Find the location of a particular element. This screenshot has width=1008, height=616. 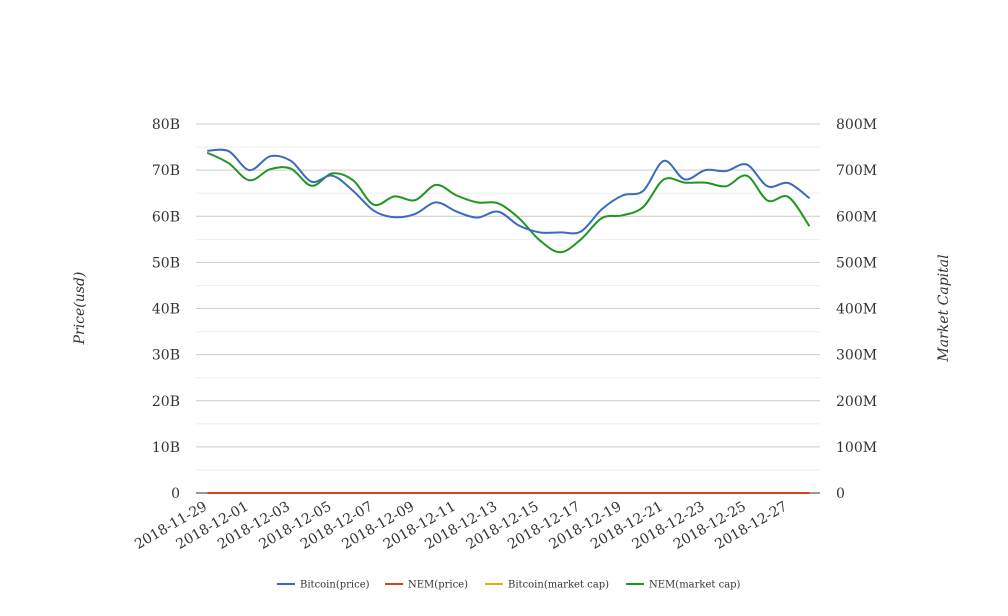

y-tick-label-left: 50B is located at coordinates (166, 263).